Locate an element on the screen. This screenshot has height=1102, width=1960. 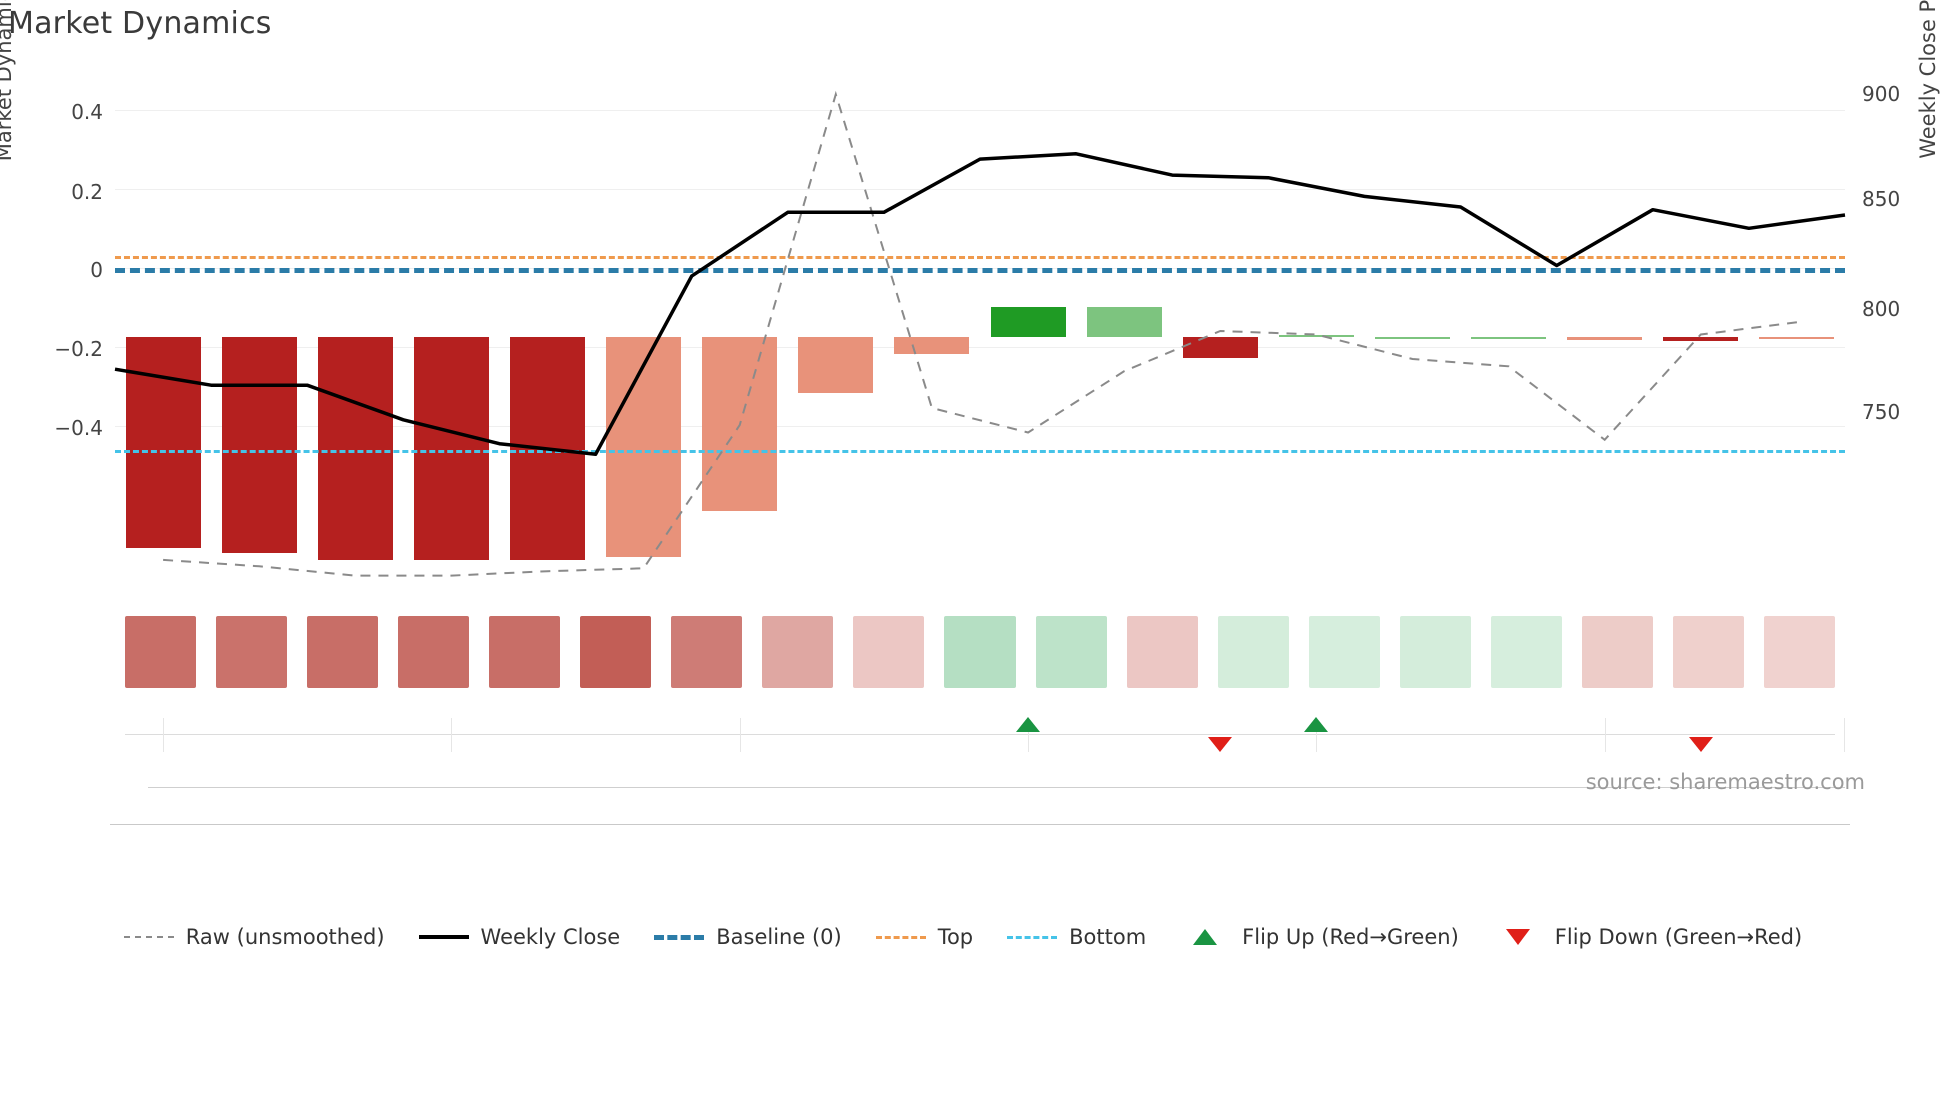
legend-item-raw: Raw (unsmoothed) is located at coordinates (254, 937).